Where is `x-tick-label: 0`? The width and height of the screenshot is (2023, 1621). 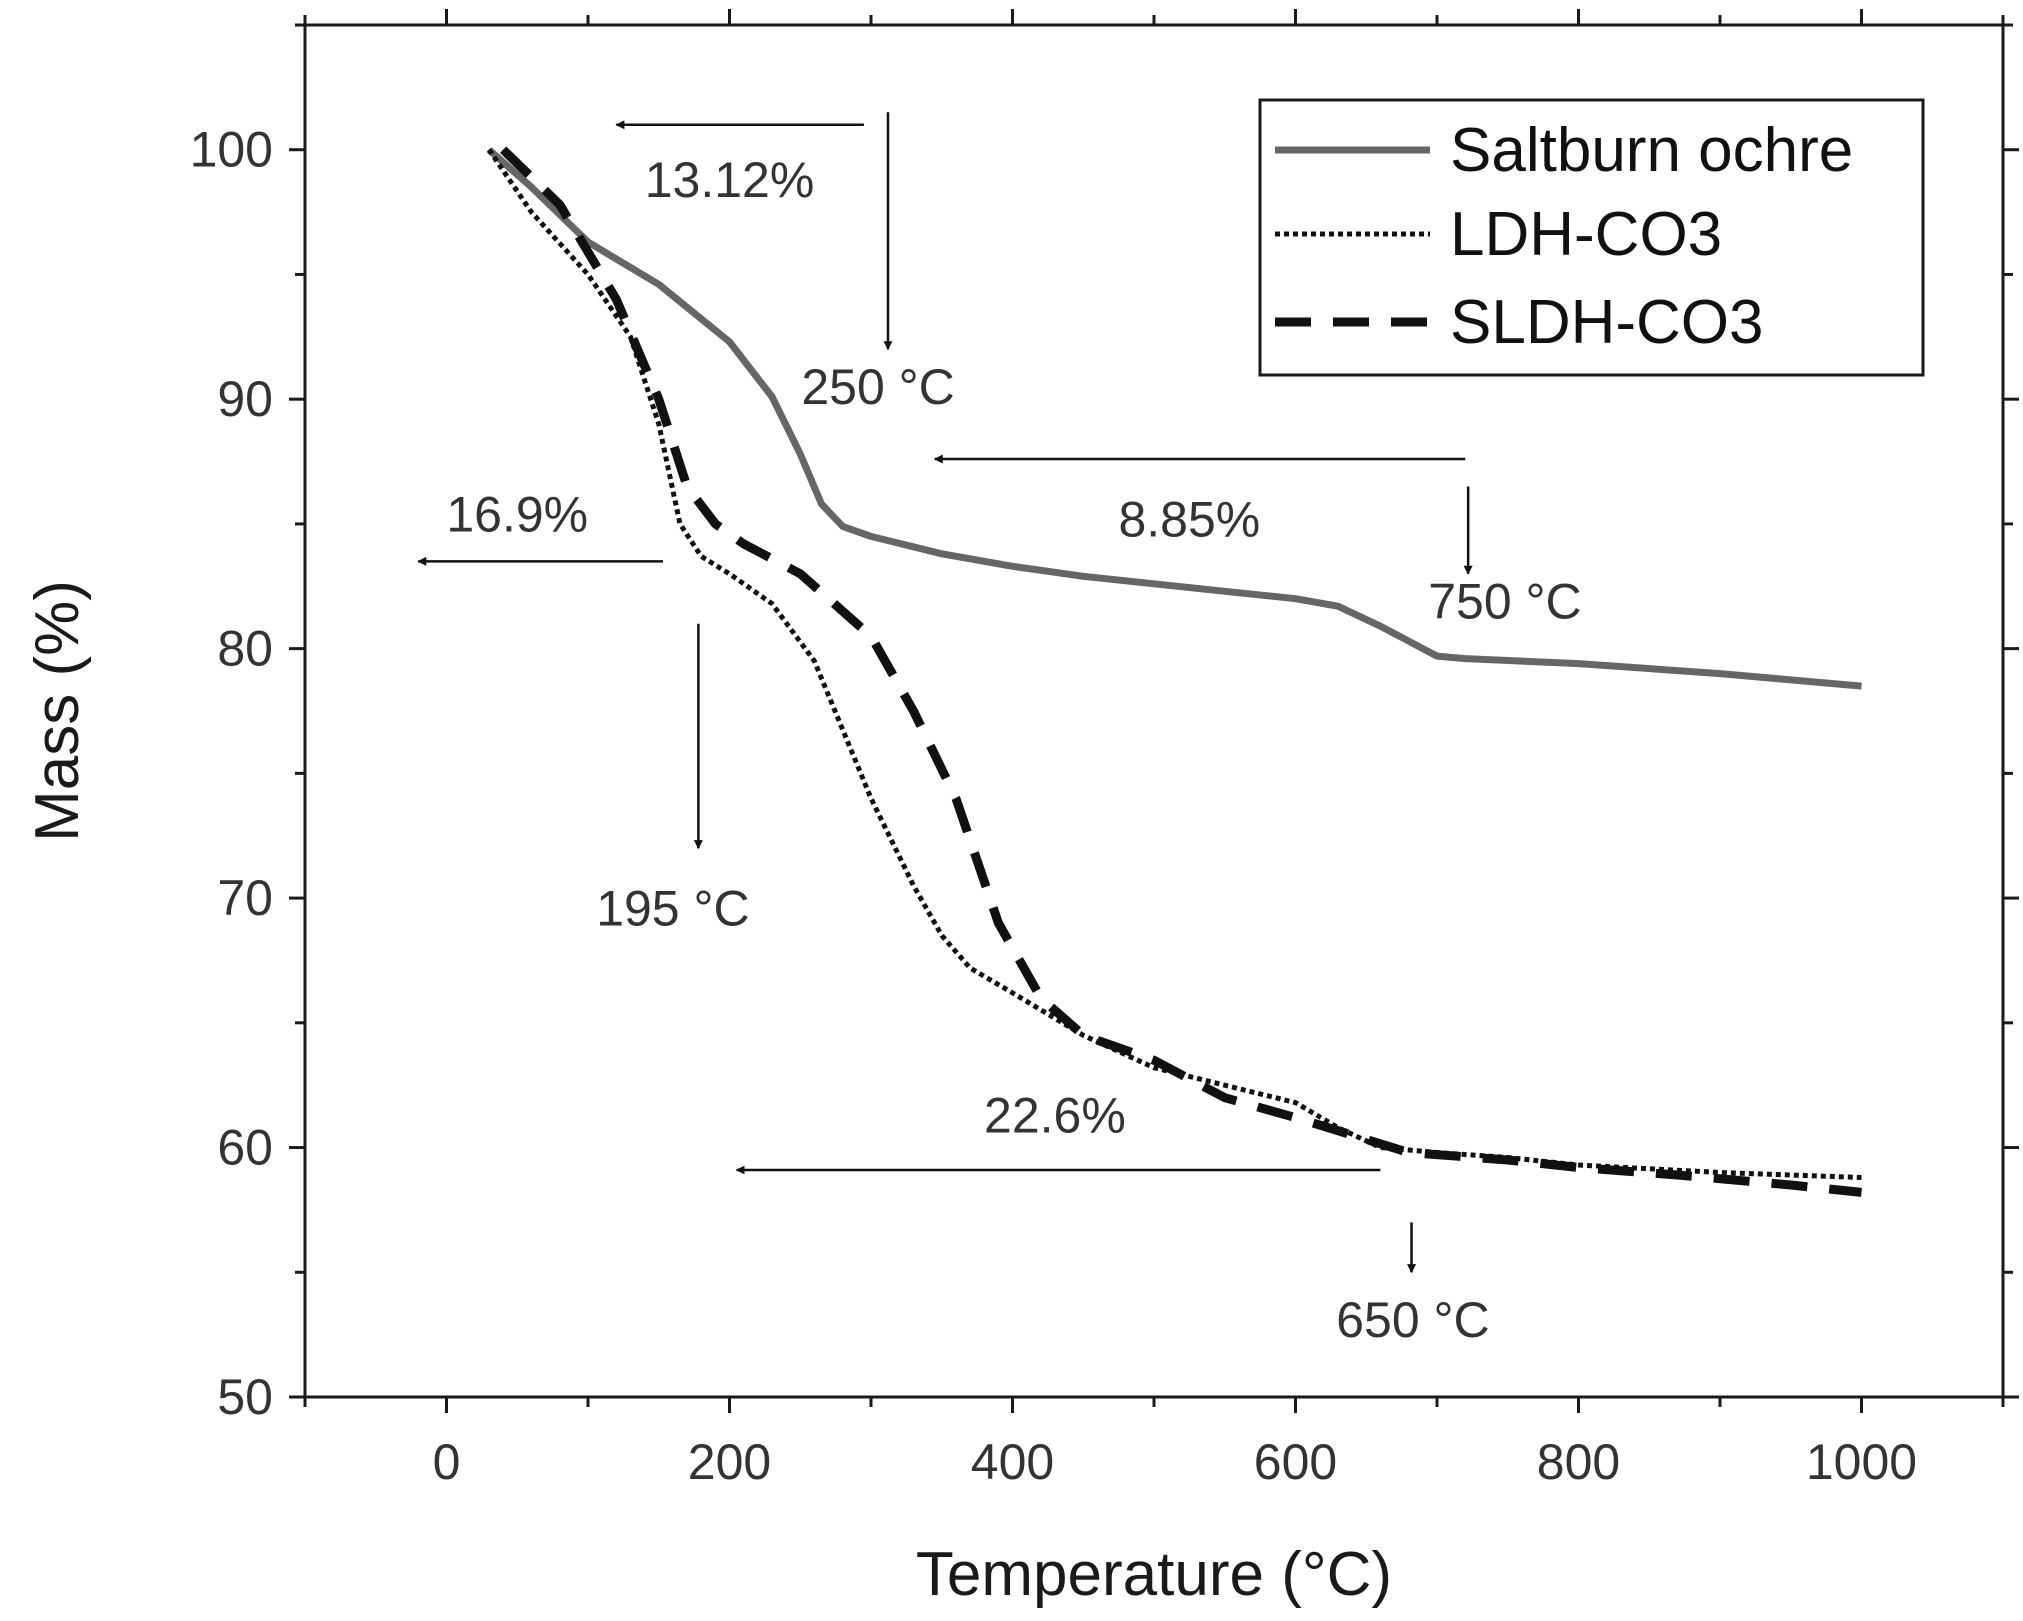 x-tick-label: 0 is located at coordinates (447, 1462).